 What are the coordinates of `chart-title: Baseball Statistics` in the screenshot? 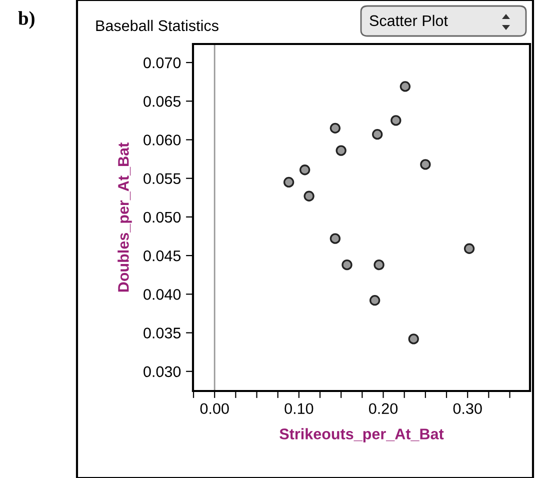 It's located at (157, 26).